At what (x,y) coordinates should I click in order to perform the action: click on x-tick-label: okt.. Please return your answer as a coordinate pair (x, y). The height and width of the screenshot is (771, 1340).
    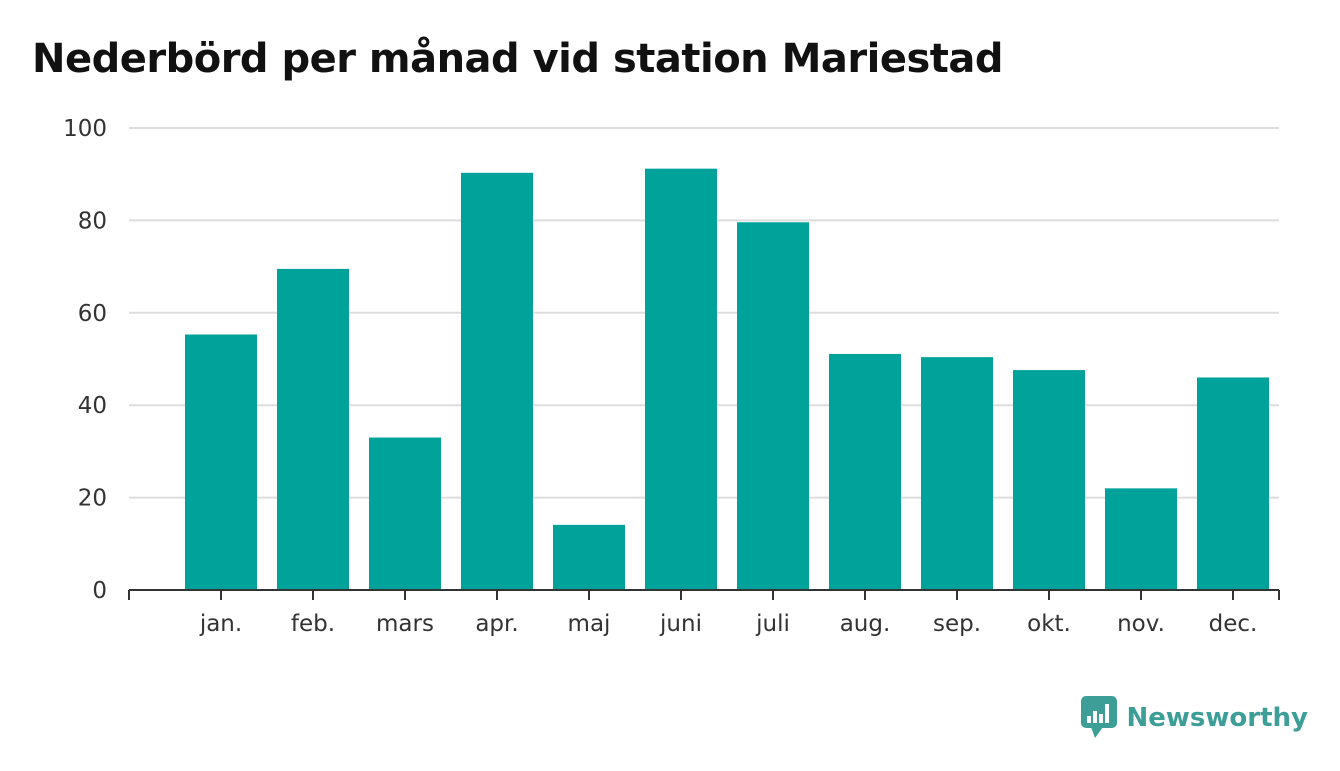
    Looking at the image, I should click on (1049, 624).